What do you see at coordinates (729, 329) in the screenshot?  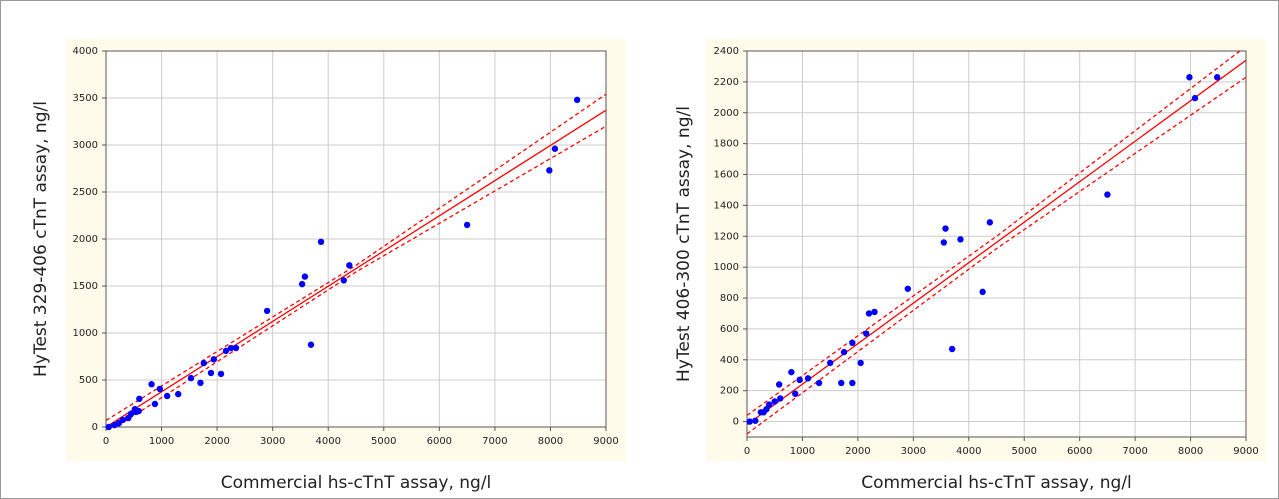 I see `y-tick-label: 600` at bounding box center [729, 329].